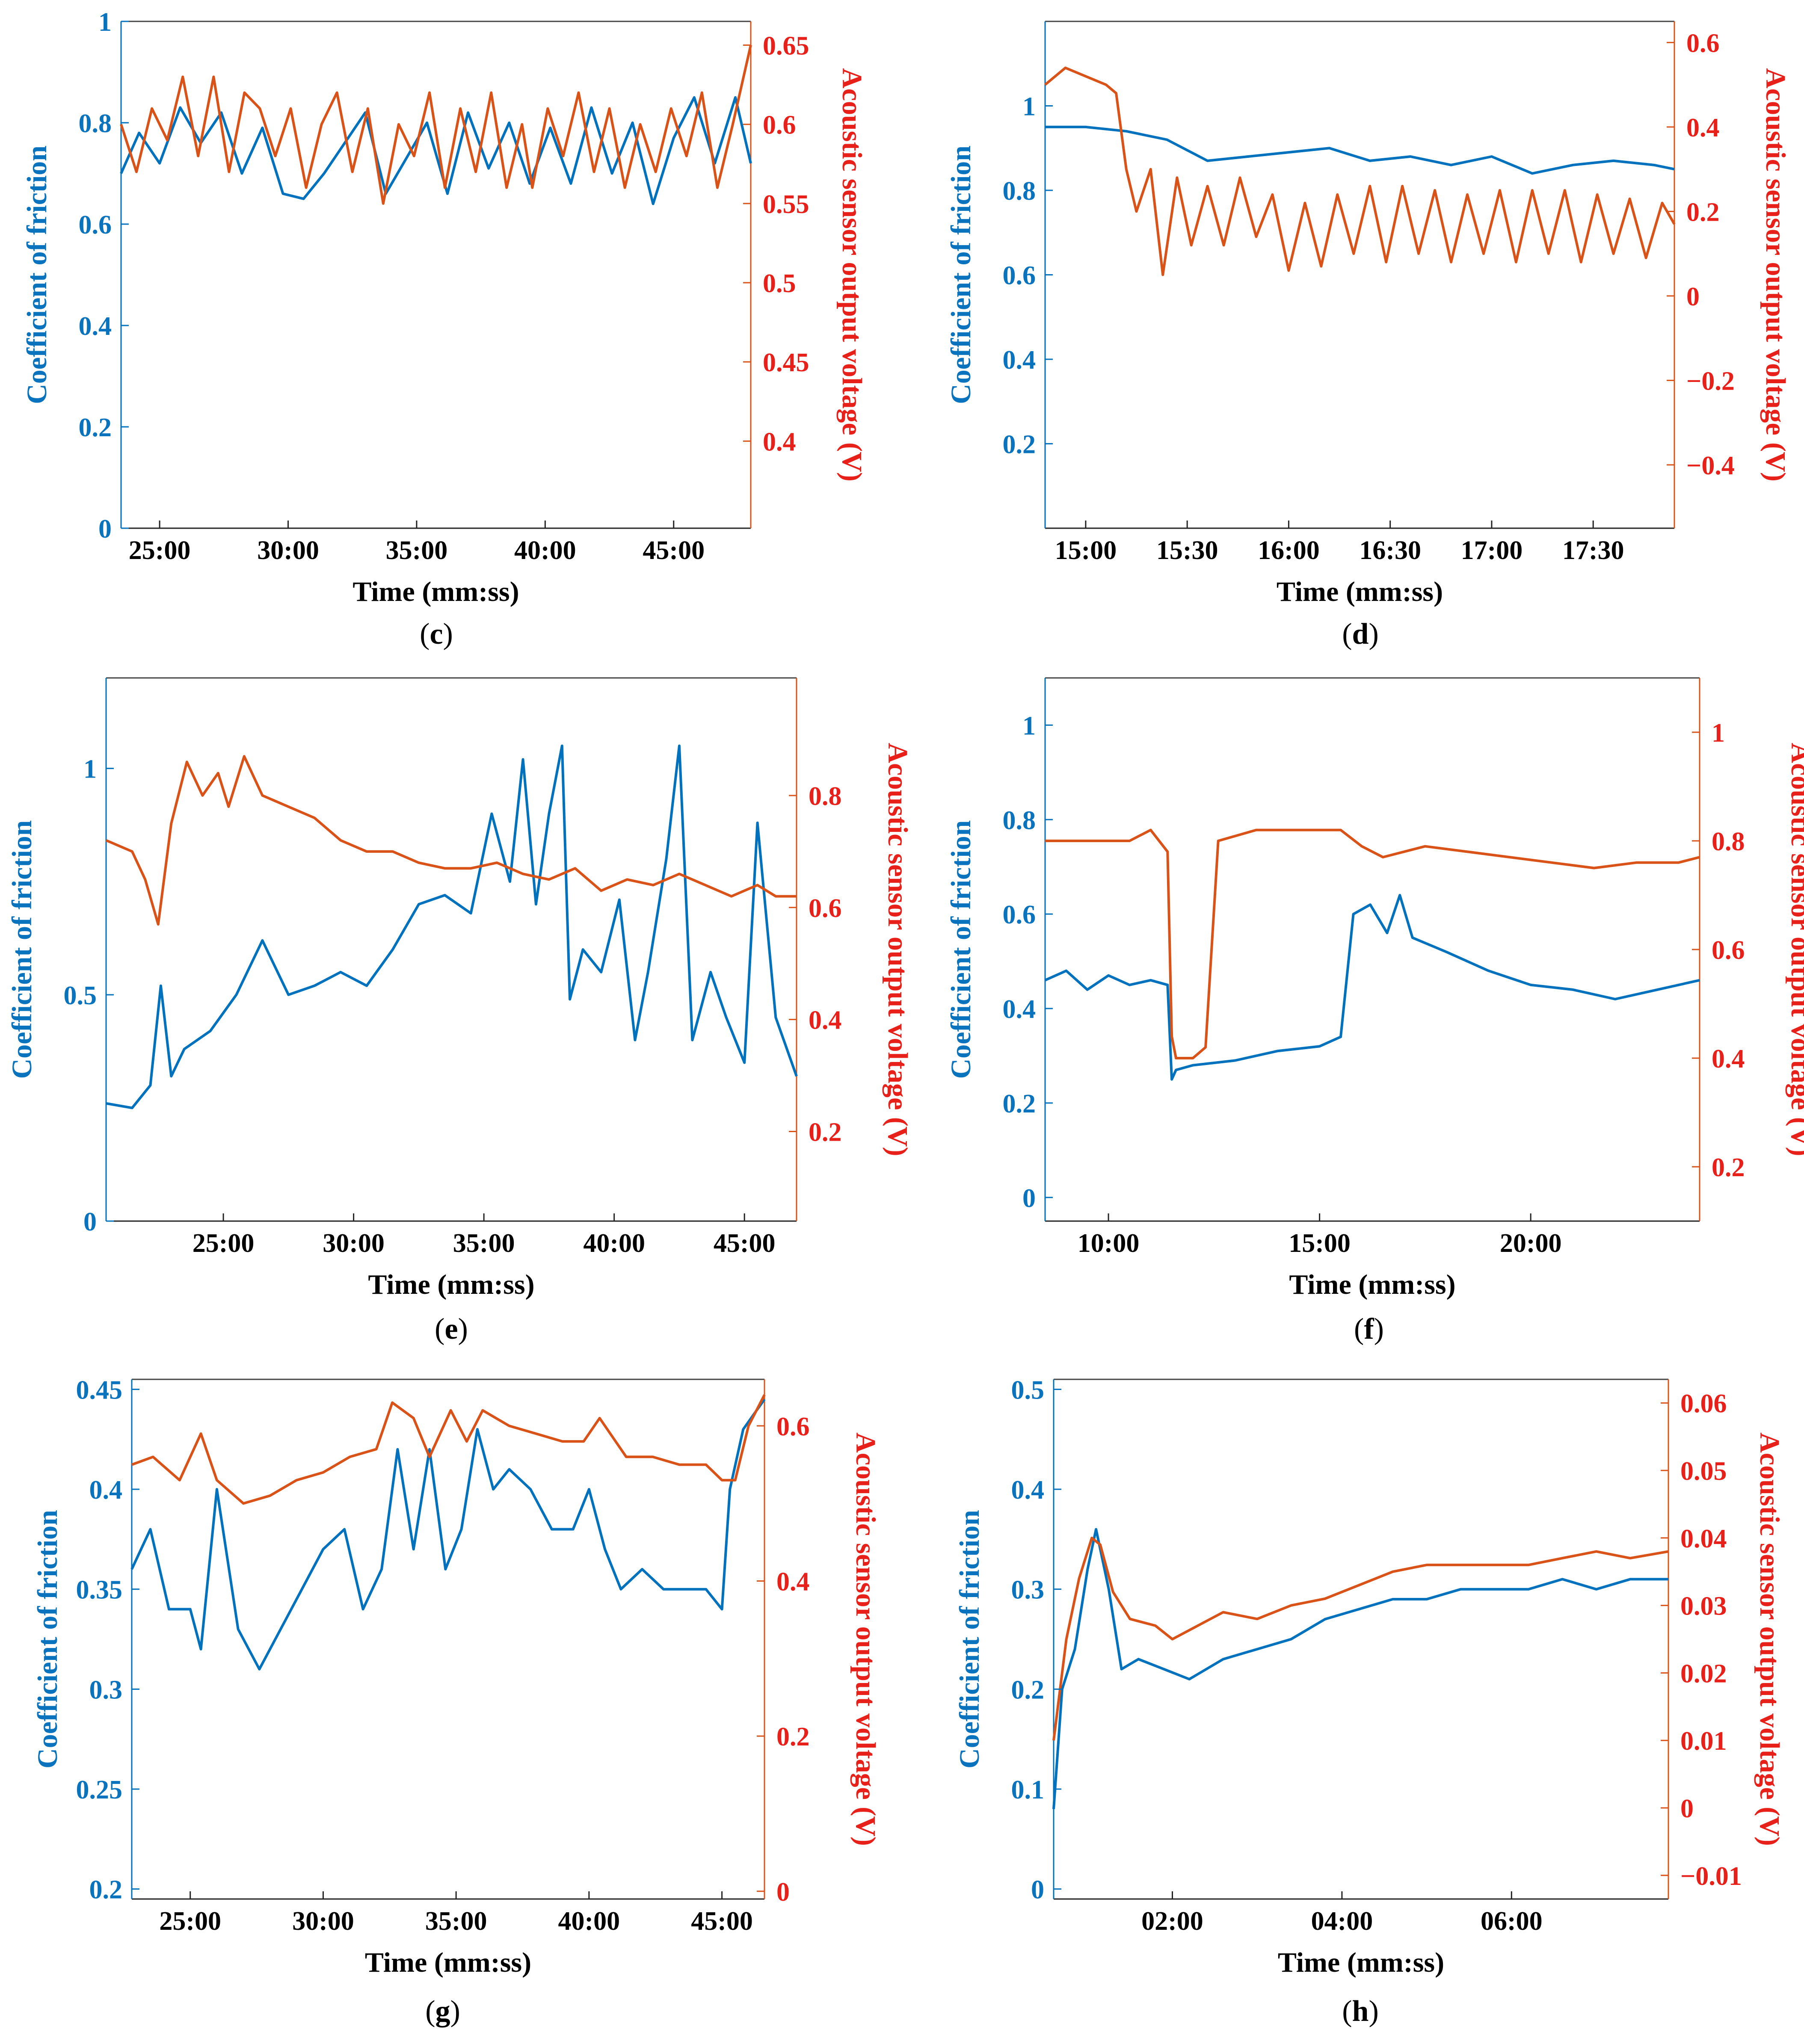 The image size is (1804, 2044). What do you see at coordinates (1728, 841) in the screenshot?
I see `right-y-tick-label: 0.8` at bounding box center [1728, 841].